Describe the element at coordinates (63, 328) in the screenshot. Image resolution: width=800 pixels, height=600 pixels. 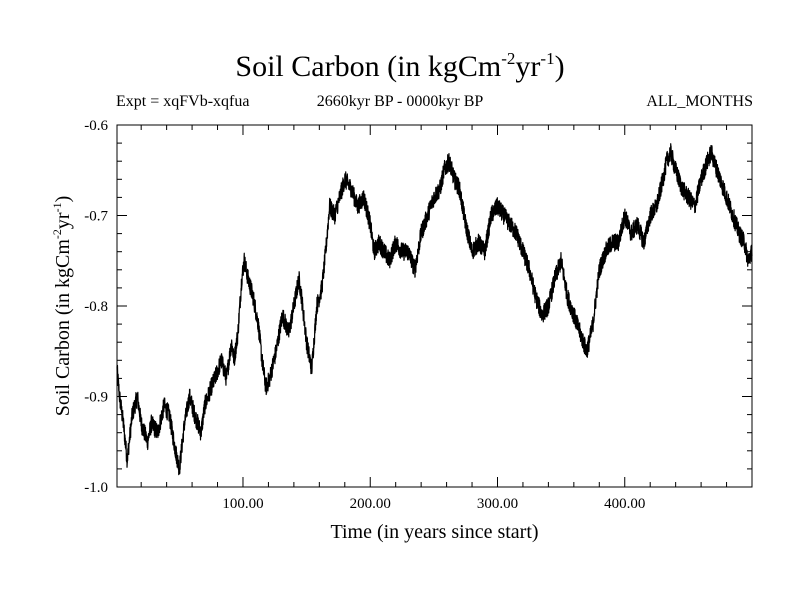
I see `y-axis-title-main: Soil Carbon (in kgCm` at that location.